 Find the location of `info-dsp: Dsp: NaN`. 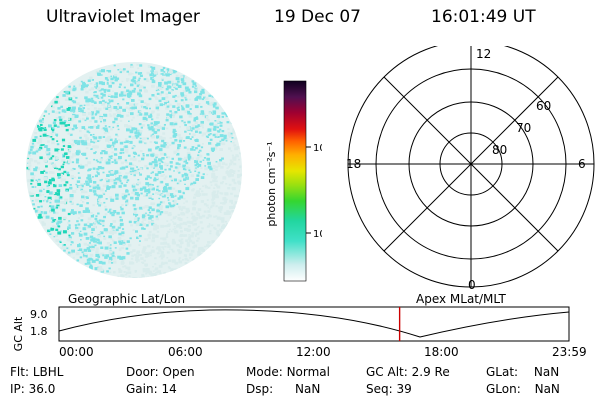

info-dsp: Dsp: NaN is located at coordinates (283, 389).